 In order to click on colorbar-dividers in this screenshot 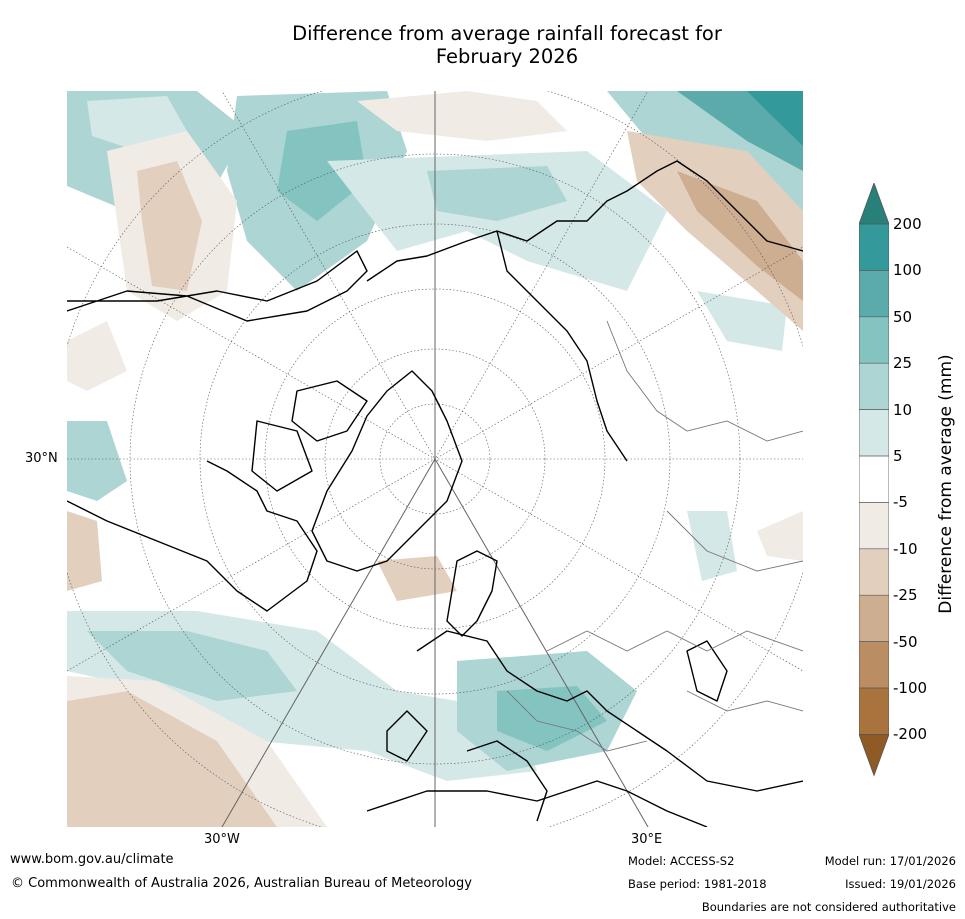, I will do `click(874, 480)`.